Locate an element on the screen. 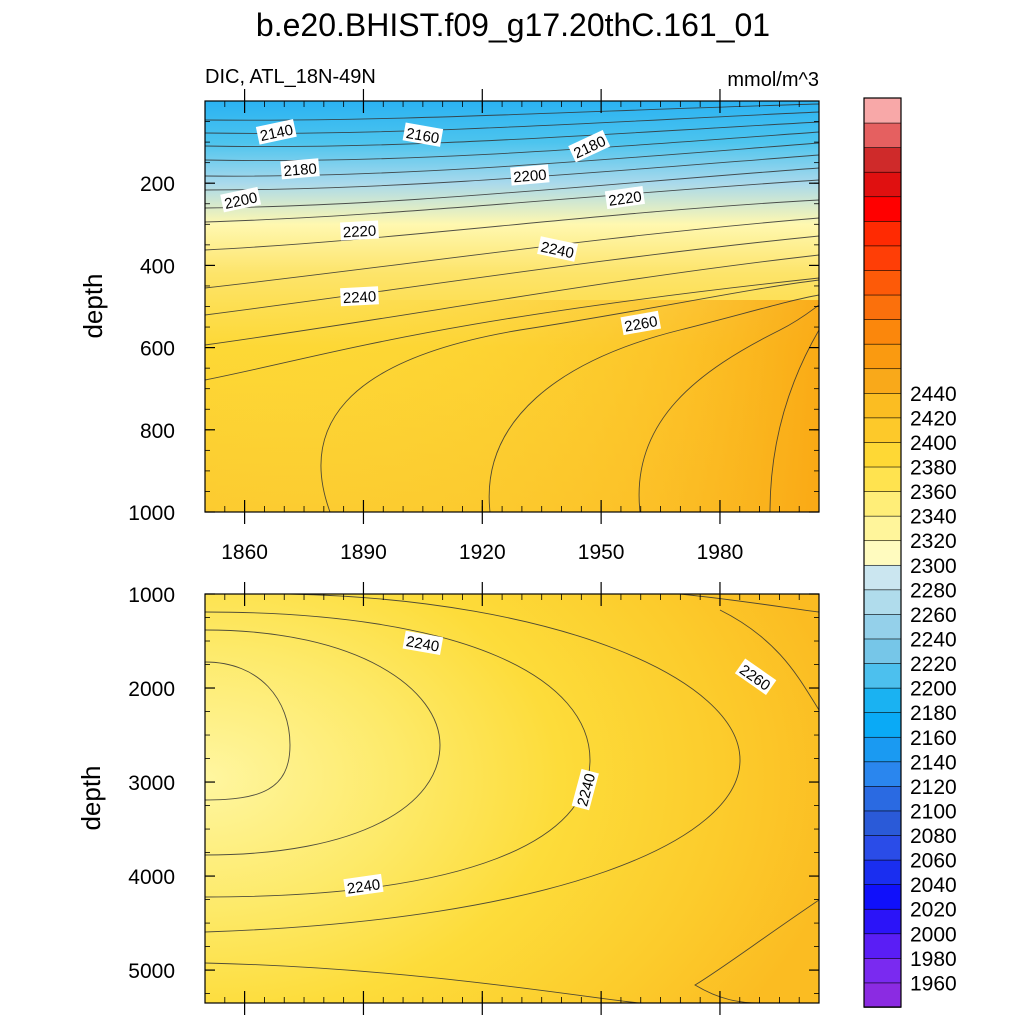 This screenshot has height=1024, width=1024. colorbar-tick-label: 2380 is located at coordinates (933, 468).